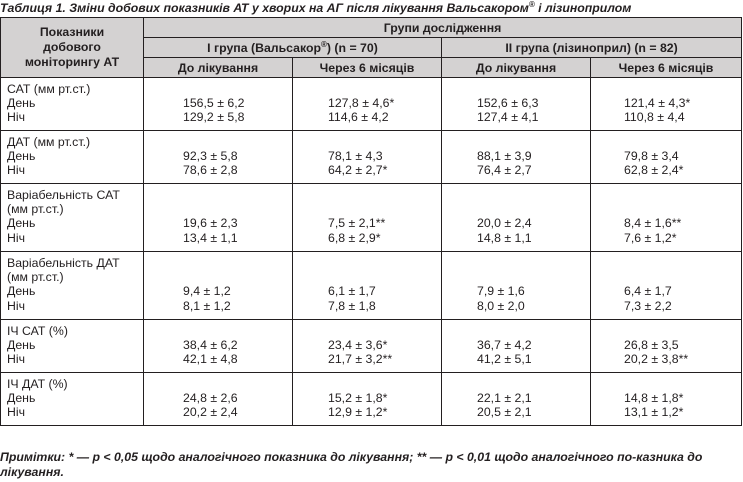 This screenshot has width=743, height=482. I want to click on value-night: 13,4 ± 1,1, so click(210, 237).